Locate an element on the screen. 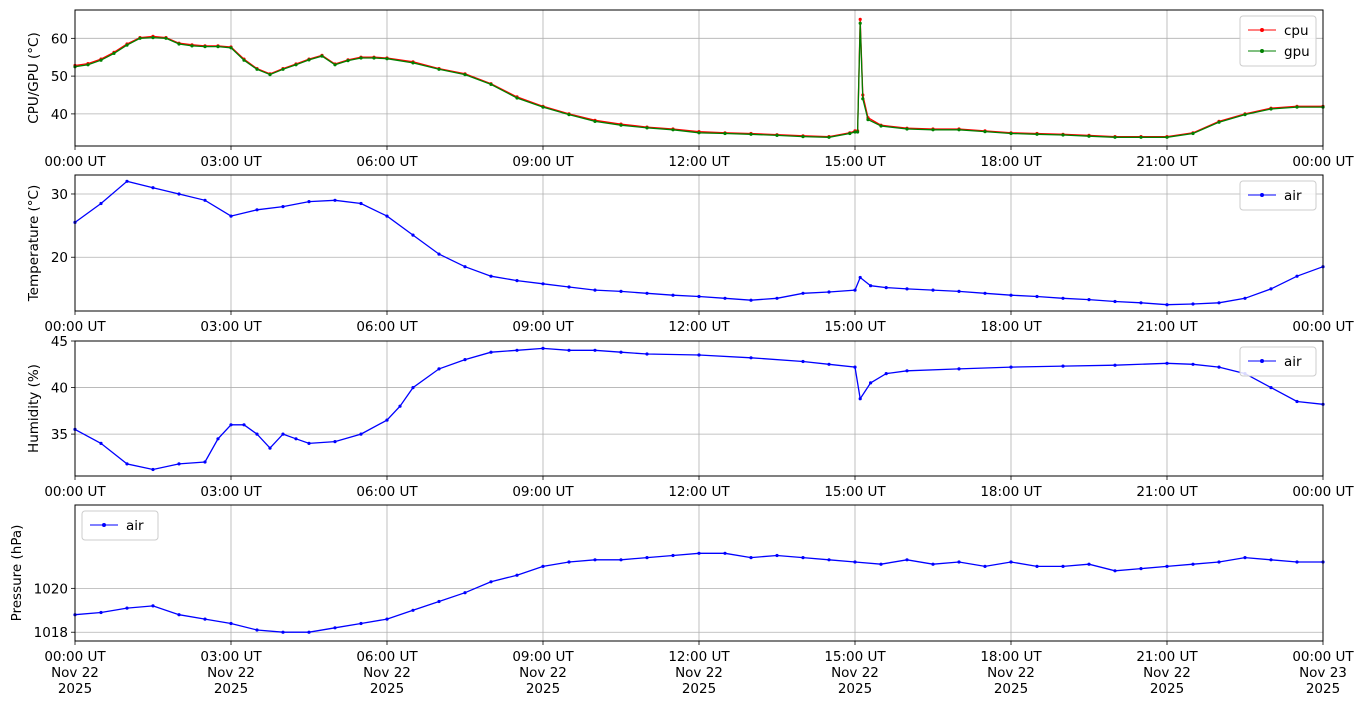  legend-label-air: air is located at coordinates (1293, 196).